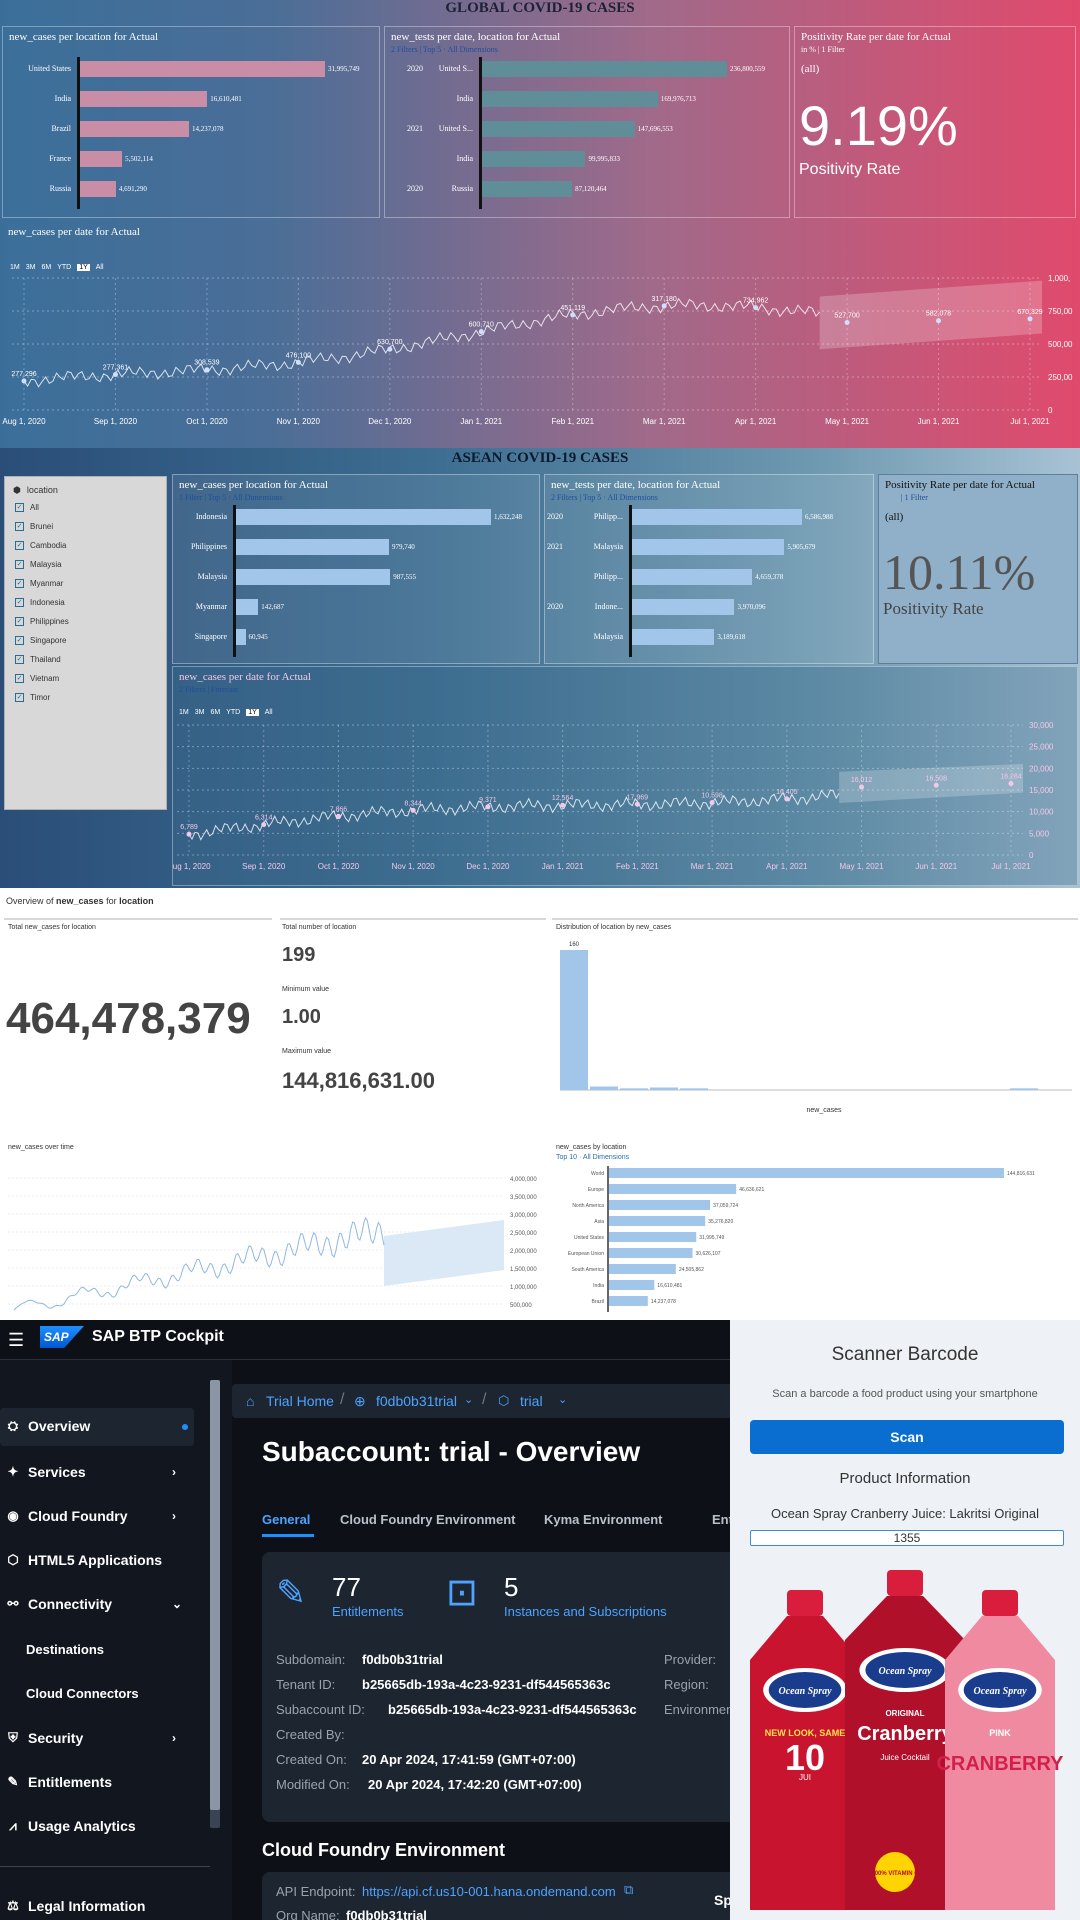 The height and width of the screenshot is (1920, 1080). What do you see at coordinates (27, 508) in the screenshot?
I see `filter-item-all: ✓ All` at bounding box center [27, 508].